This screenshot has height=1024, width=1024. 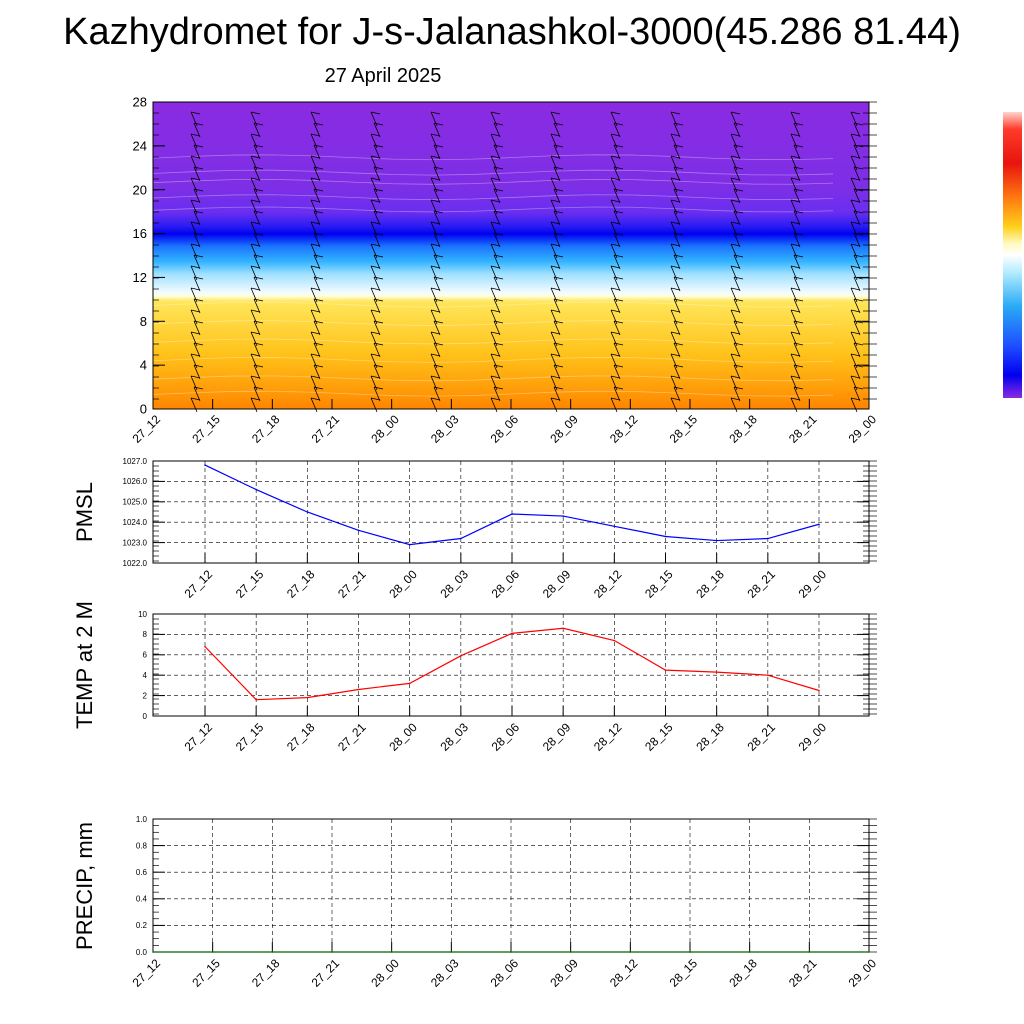 I want to click on x-tick-label: 28_18, so click(x=710, y=584).